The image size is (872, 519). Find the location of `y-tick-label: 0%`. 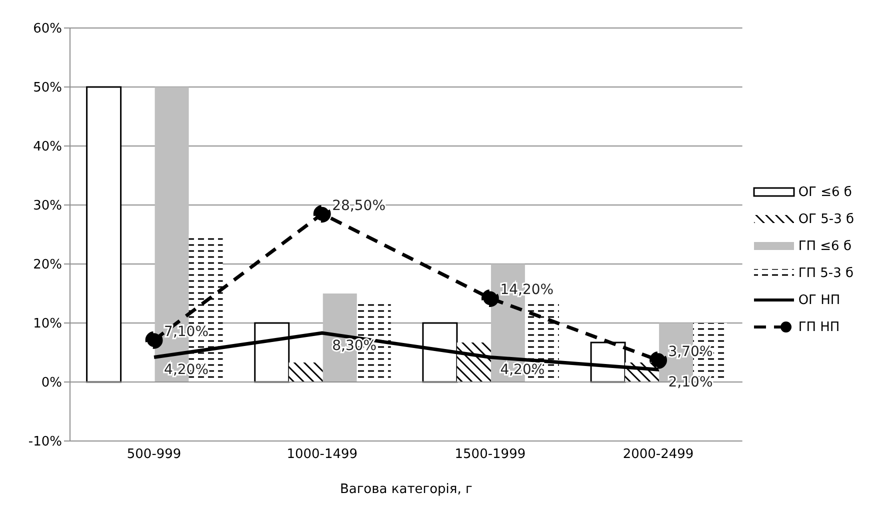

y-tick-label: 0% is located at coordinates (51, 383).